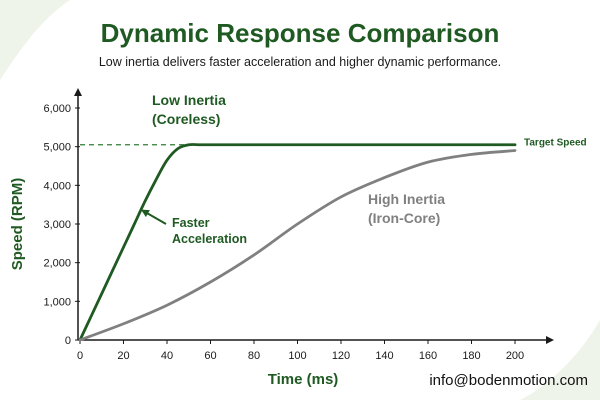 The width and height of the screenshot is (600, 400). I want to click on x-axis-title: Time (ms), so click(303, 379).